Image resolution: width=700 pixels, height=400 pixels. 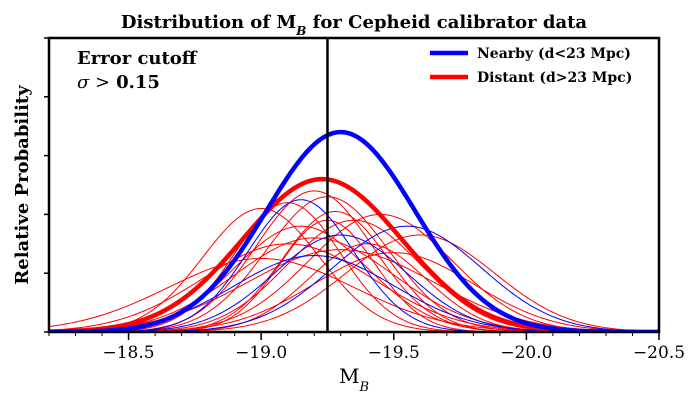 I want to click on legend-label-nearby: Nearby (d<23 Mpc), so click(x=554, y=54).